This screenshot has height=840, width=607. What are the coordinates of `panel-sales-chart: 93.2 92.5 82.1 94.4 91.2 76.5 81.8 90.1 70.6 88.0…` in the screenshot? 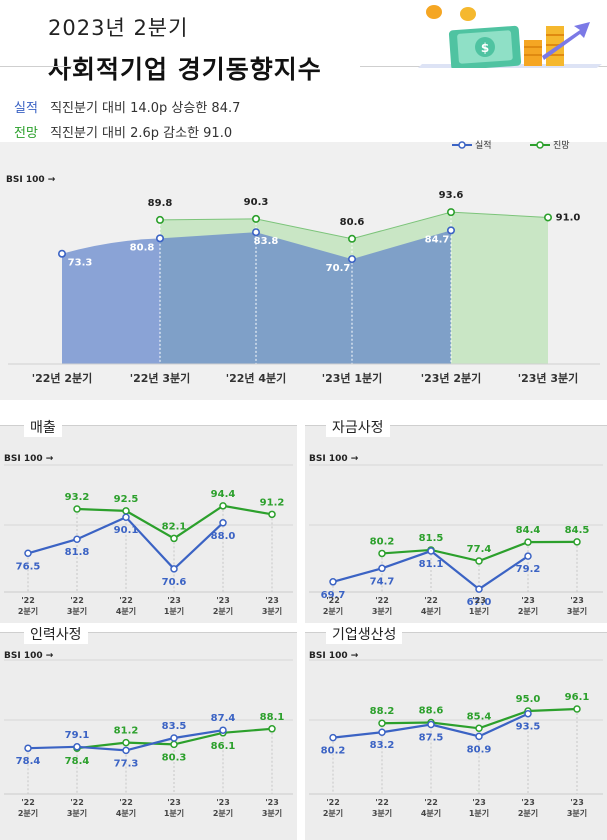 It's located at (148, 540).